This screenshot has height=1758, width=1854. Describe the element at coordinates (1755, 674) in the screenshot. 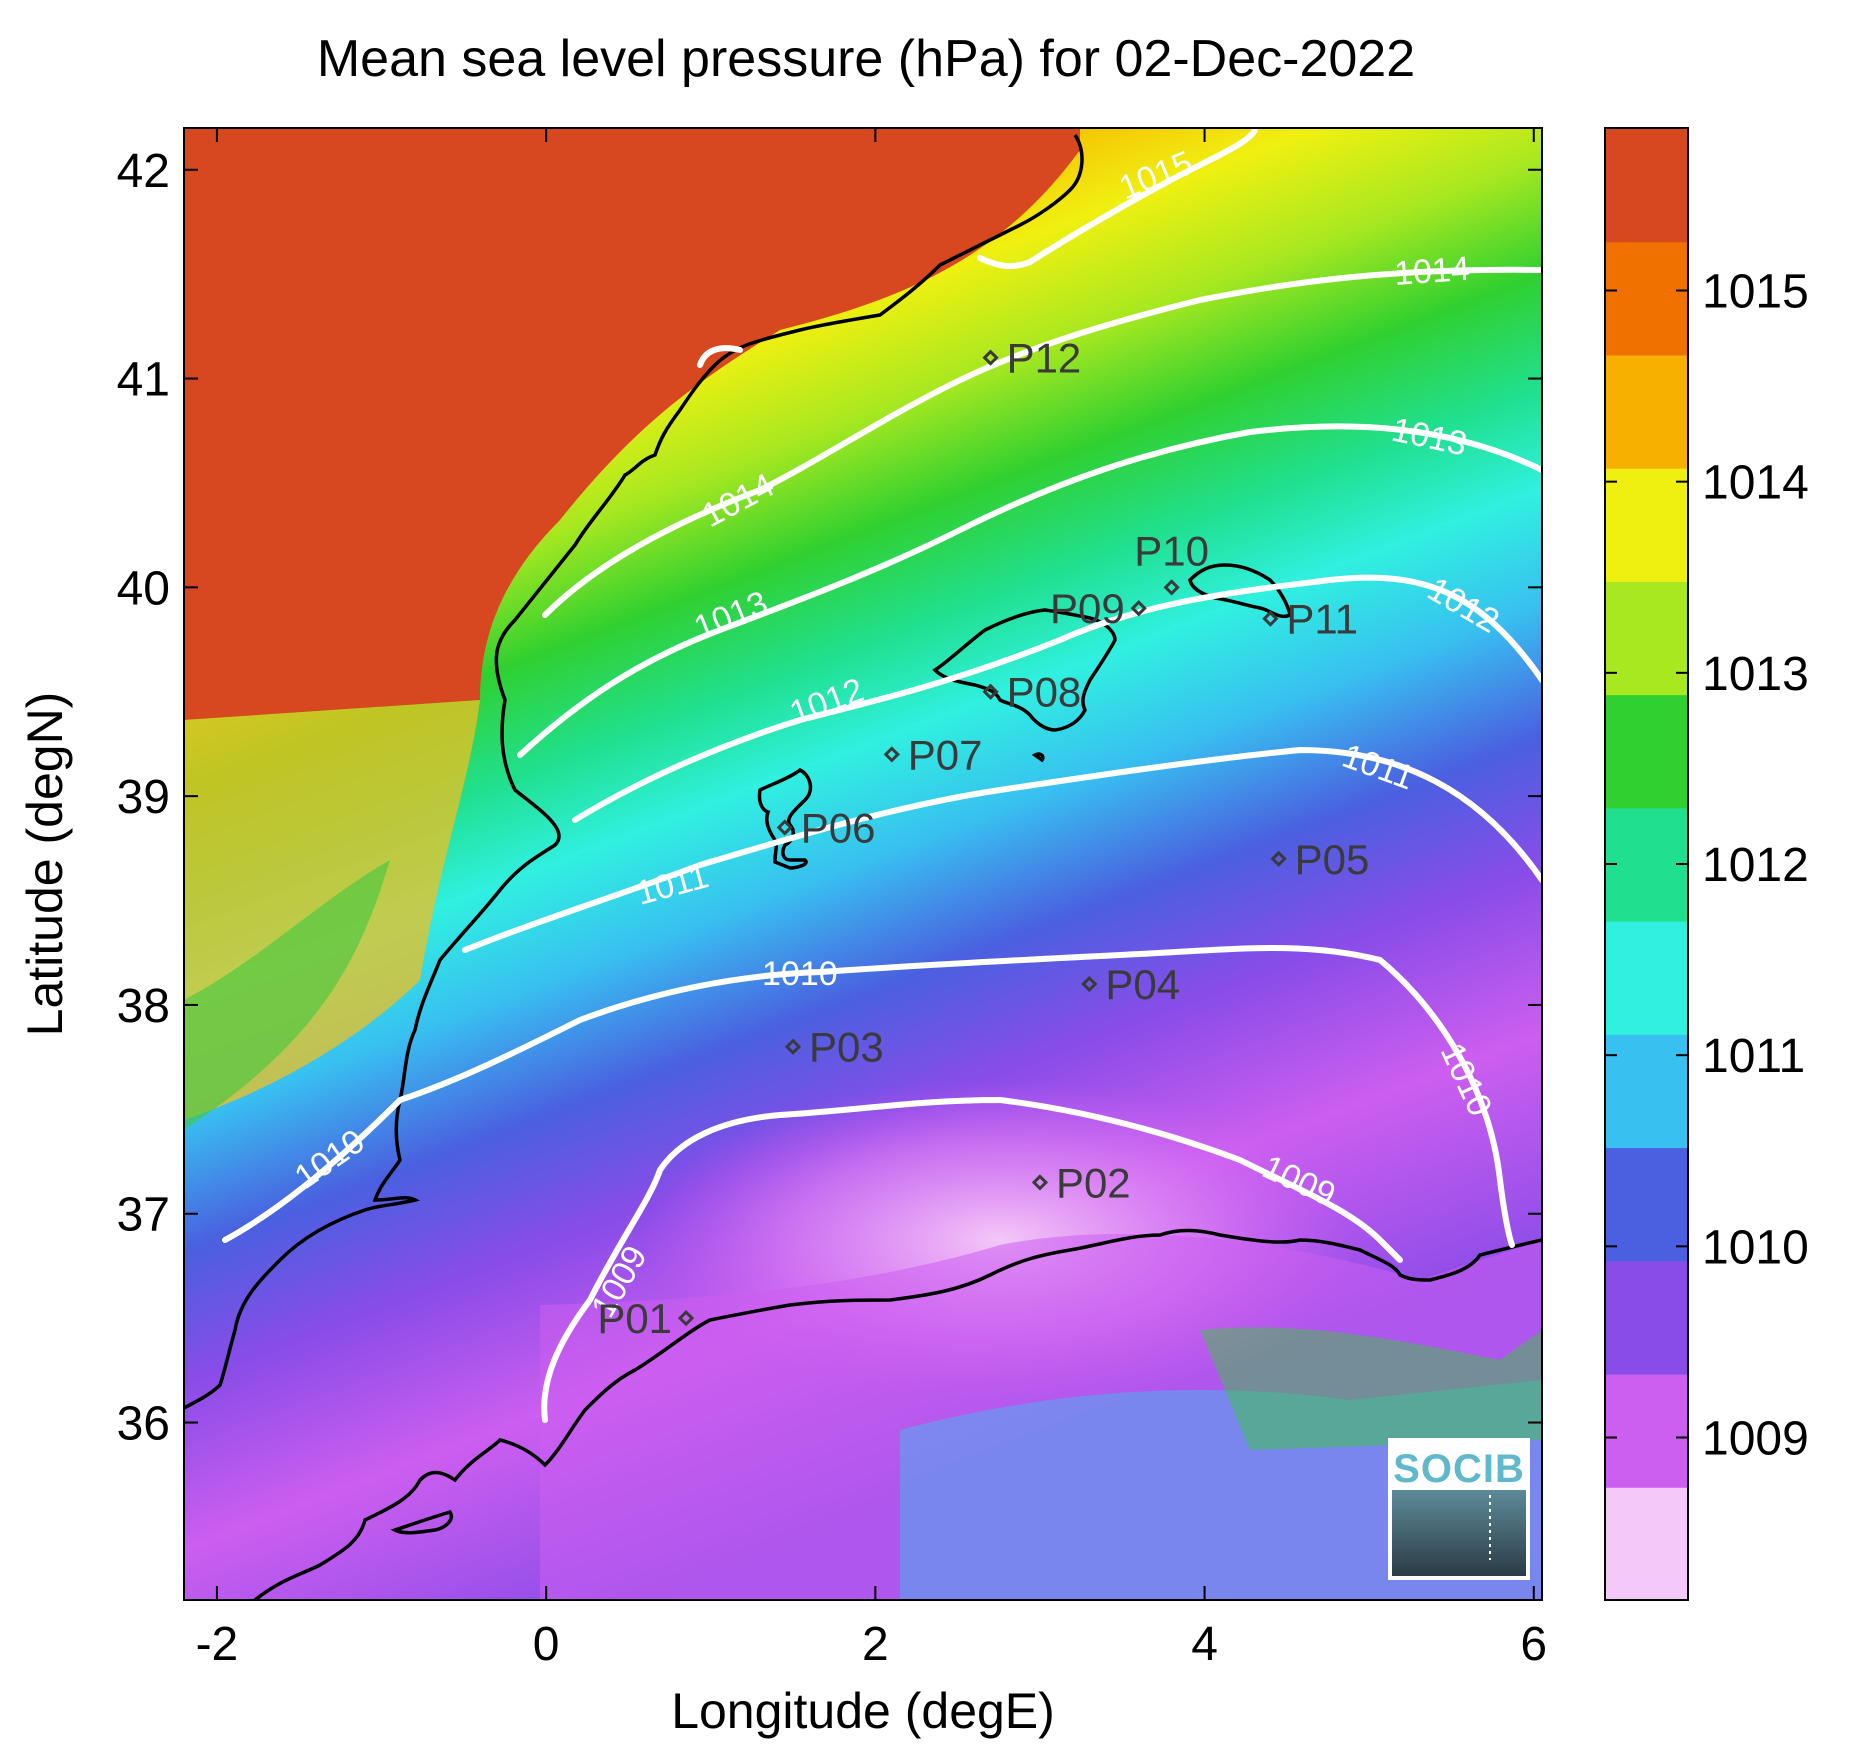

I see `colorbar-tick-label: 1013` at that location.